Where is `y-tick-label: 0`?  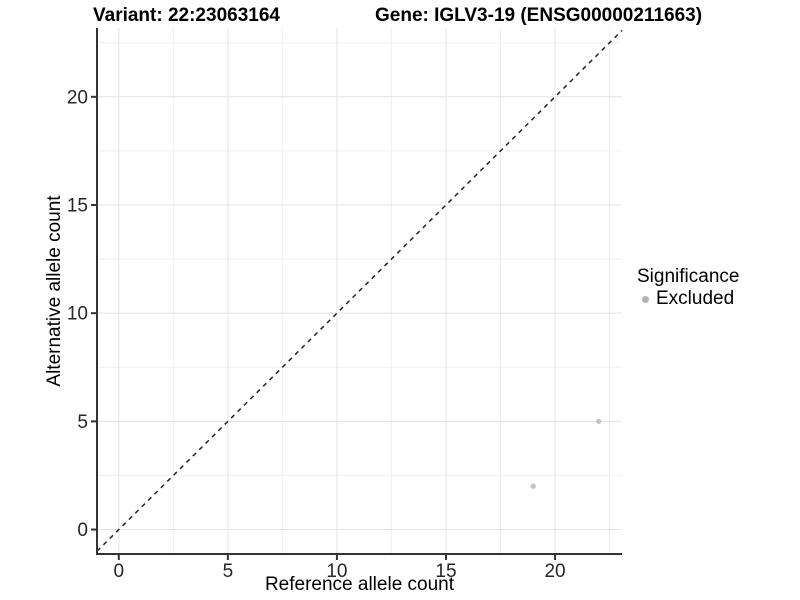
y-tick-label: 0 is located at coordinates (82, 530).